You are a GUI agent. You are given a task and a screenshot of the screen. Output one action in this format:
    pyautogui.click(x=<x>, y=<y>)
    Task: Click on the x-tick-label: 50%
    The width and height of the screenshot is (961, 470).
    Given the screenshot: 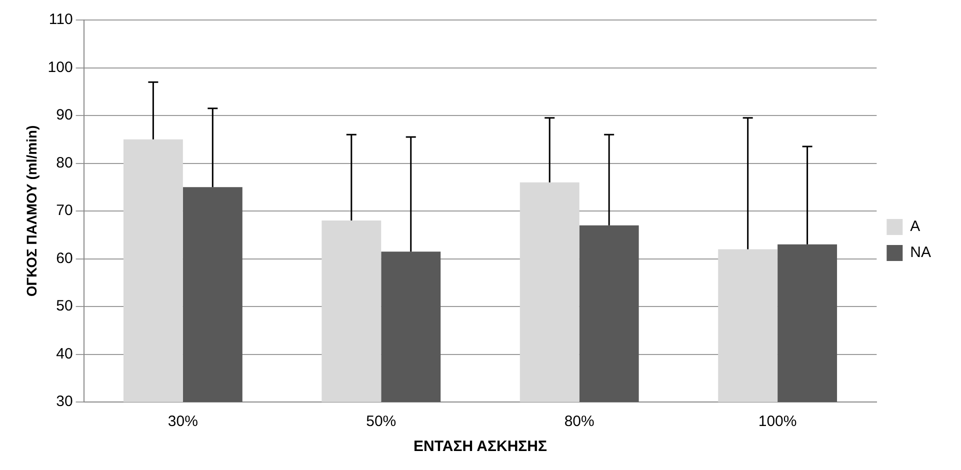 What is the action you would take?
    pyautogui.click(x=381, y=421)
    